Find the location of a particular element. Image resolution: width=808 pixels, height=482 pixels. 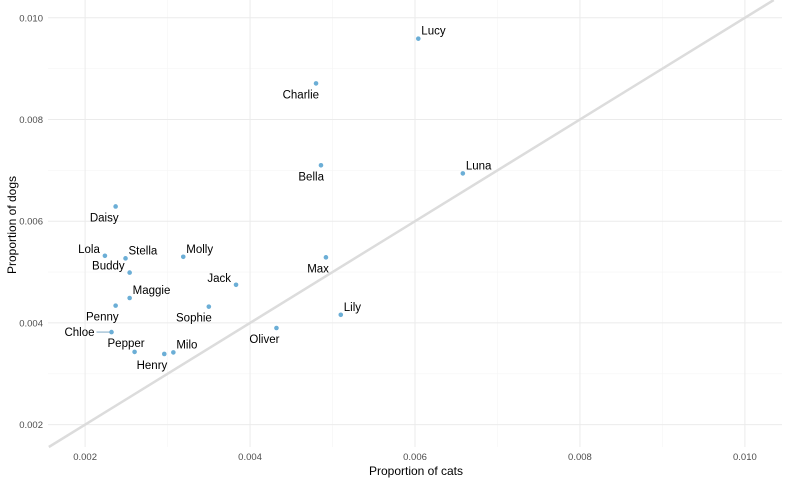

y-tick-label: 0.006 is located at coordinates (31, 222).